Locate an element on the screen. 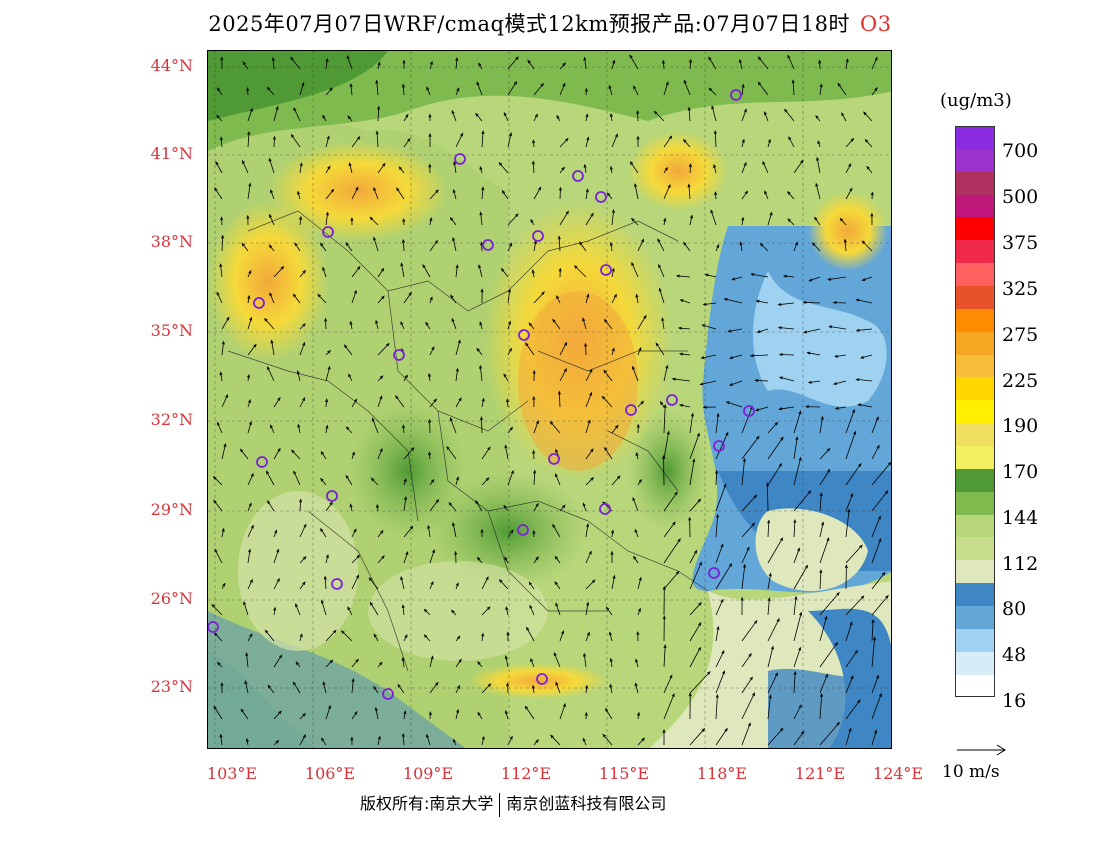  land-north is located at coordinates (549, 101).